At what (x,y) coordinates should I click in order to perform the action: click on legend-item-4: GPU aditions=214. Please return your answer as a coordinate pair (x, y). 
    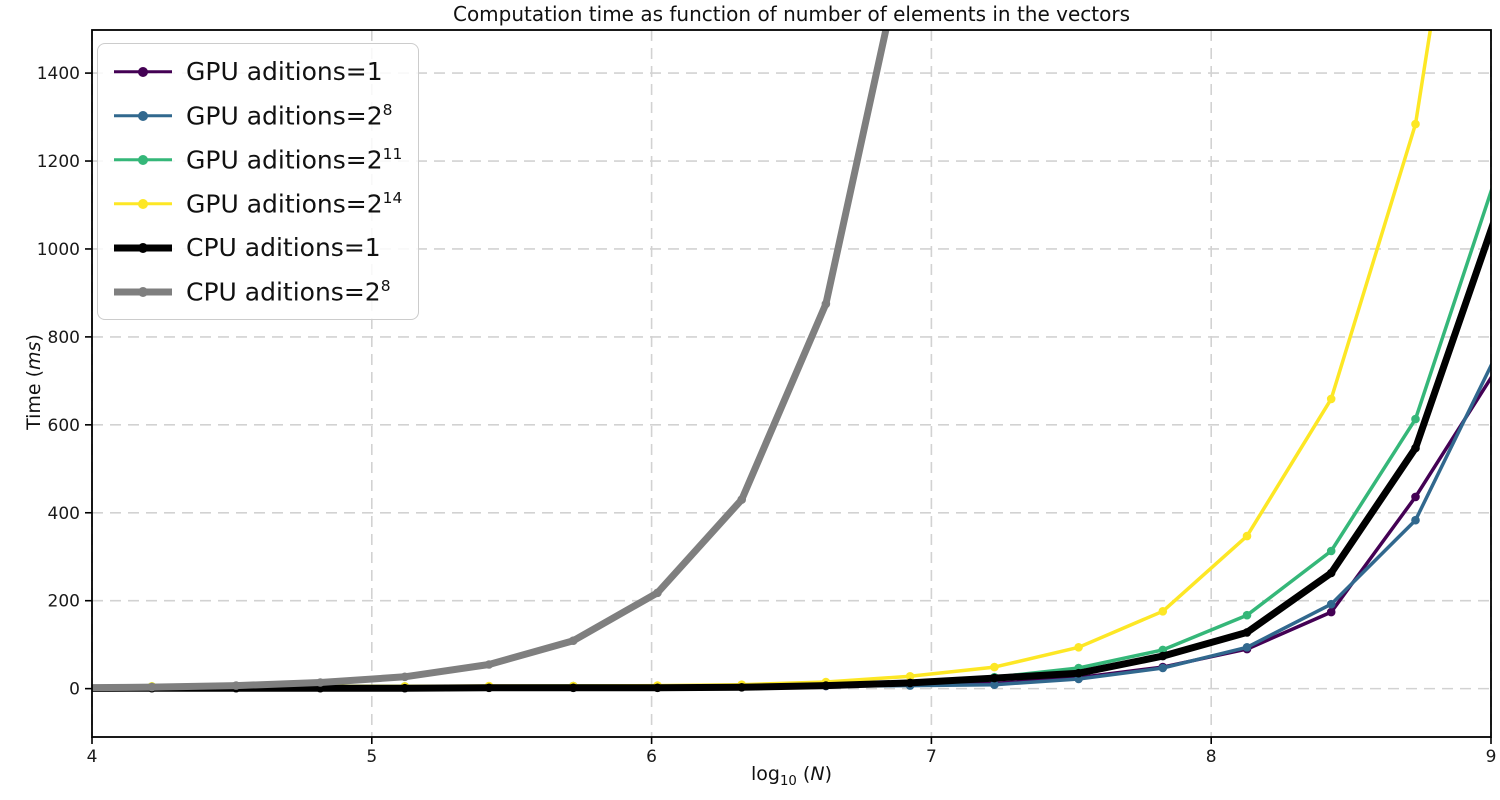
    Looking at the image, I should click on (258, 203).